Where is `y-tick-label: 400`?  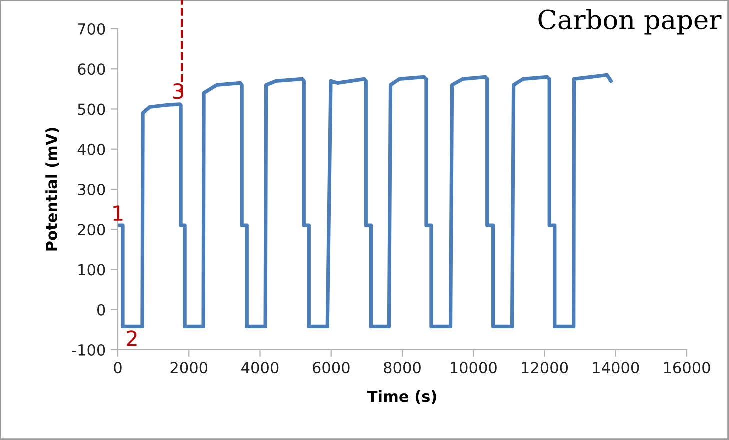 y-tick-label: 400 is located at coordinates (92, 150).